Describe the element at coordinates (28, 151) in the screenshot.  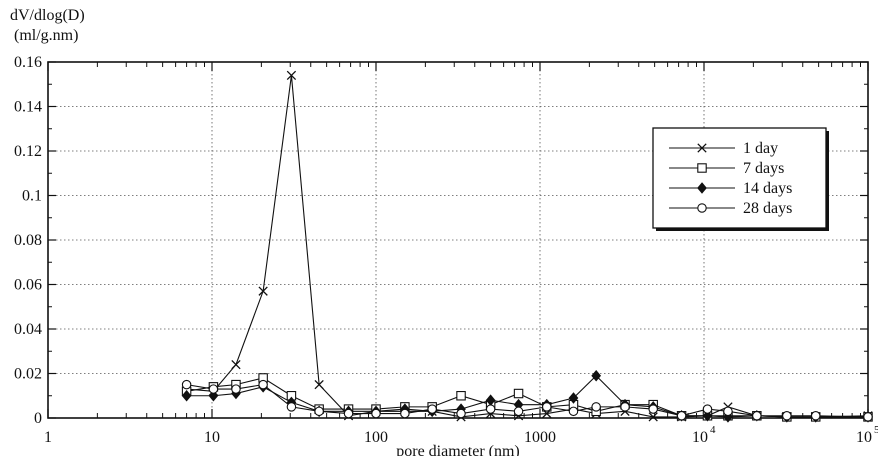
I see `y-tick-label: 0.12` at that location.